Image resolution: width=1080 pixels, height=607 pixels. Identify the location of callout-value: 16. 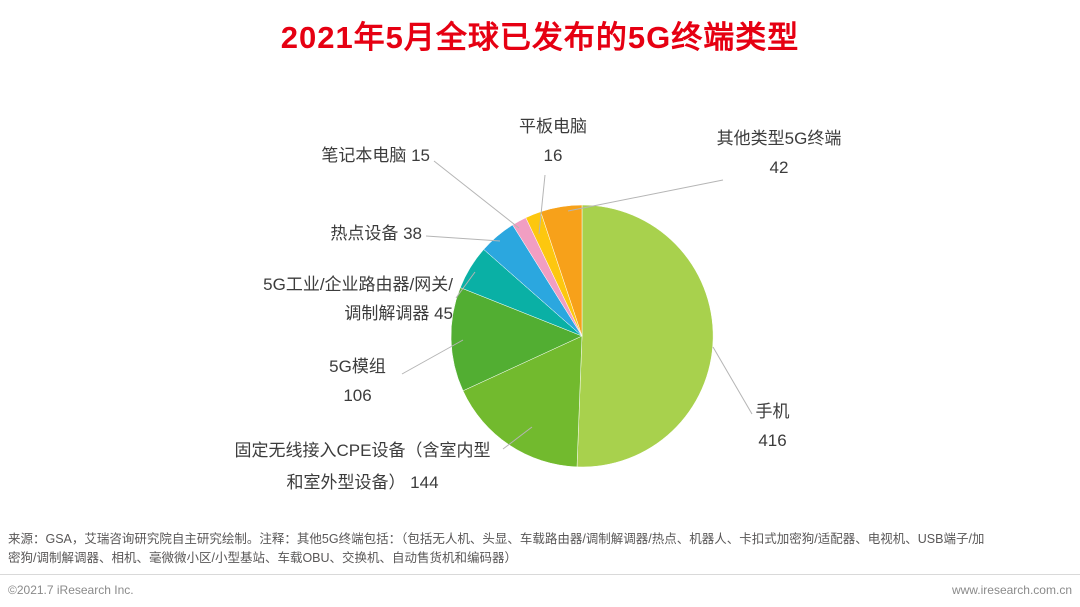
(553, 155).